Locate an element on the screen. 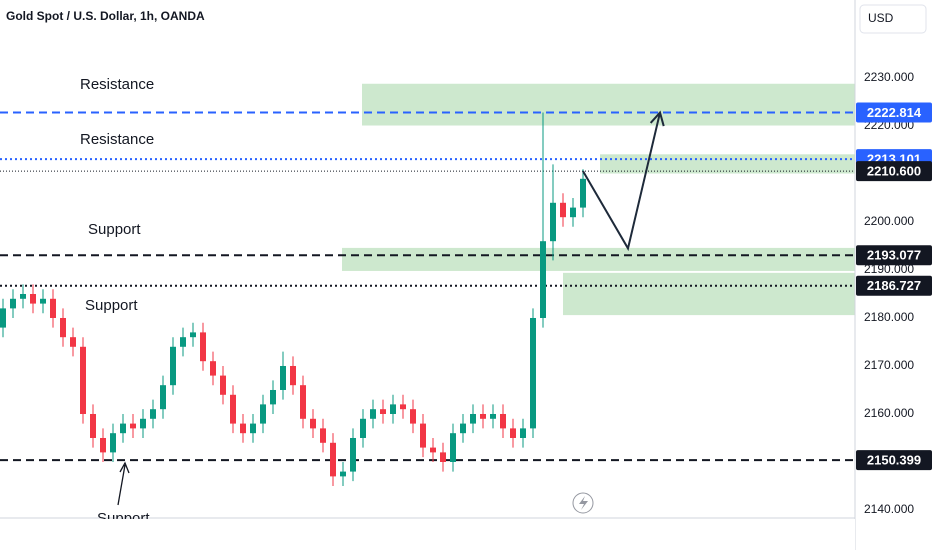  y-tick-label: 2170.000 is located at coordinates (889, 365).